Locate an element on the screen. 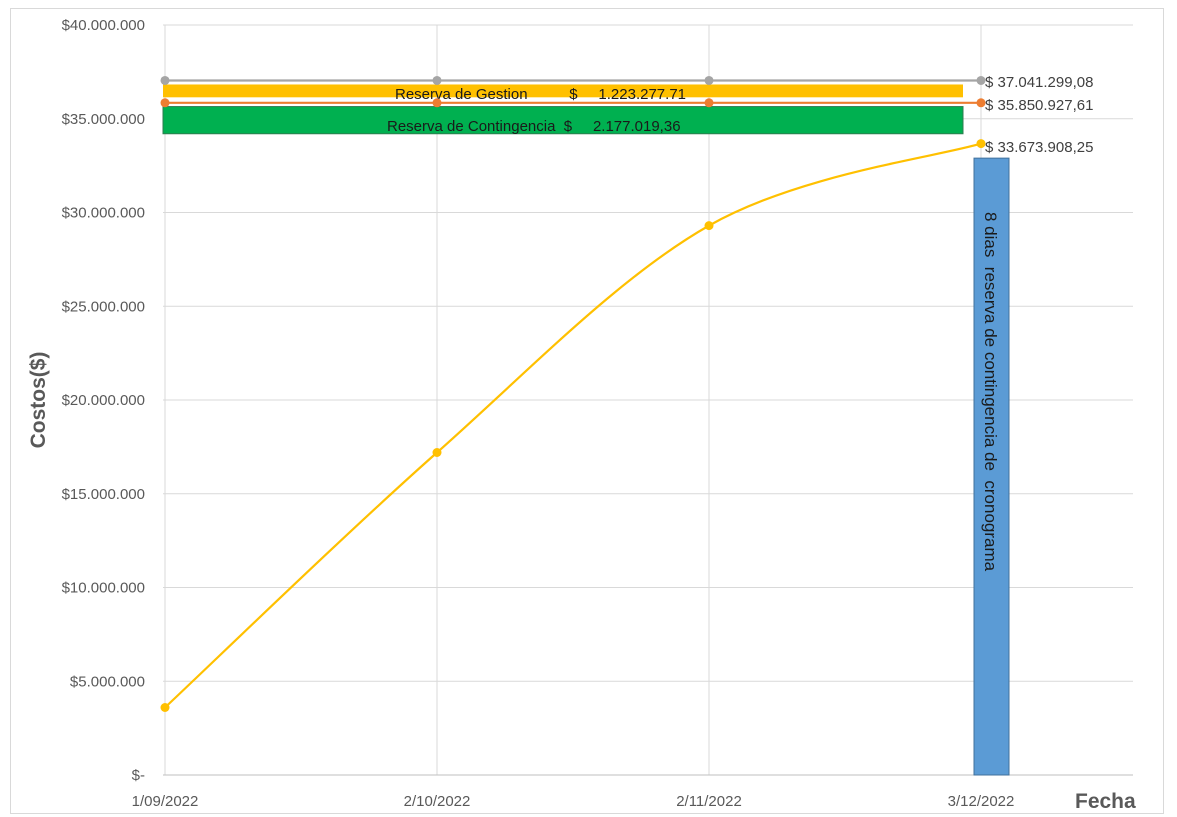 This screenshot has width=1177, height=817. y-tick-label: $5.000.000 is located at coordinates (107, 681).